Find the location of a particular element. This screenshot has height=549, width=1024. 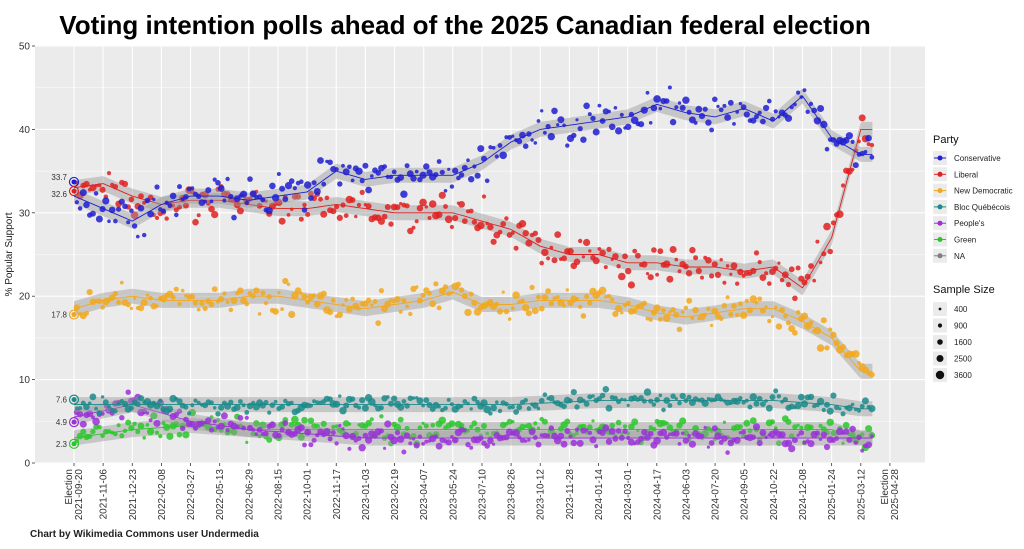

election-result-ring is located at coordinates (74, 191).